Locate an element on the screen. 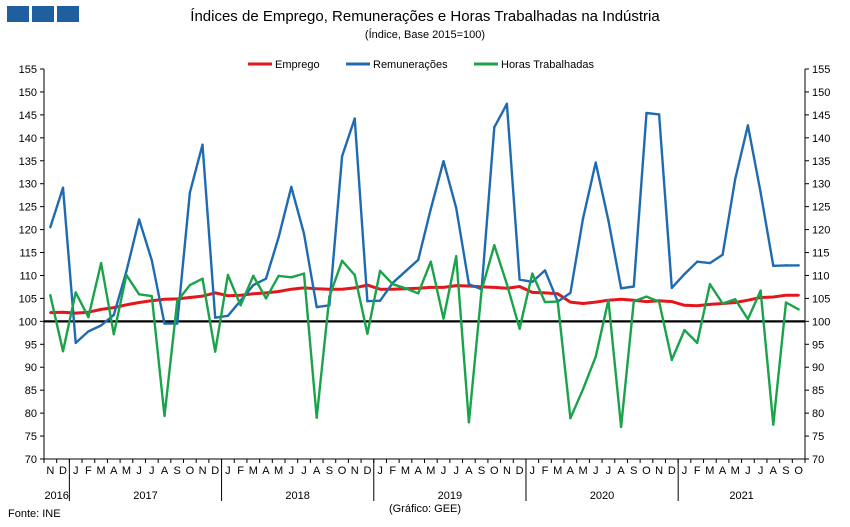 The image size is (850, 527). legend-label: Emprego is located at coordinates (297, 65).